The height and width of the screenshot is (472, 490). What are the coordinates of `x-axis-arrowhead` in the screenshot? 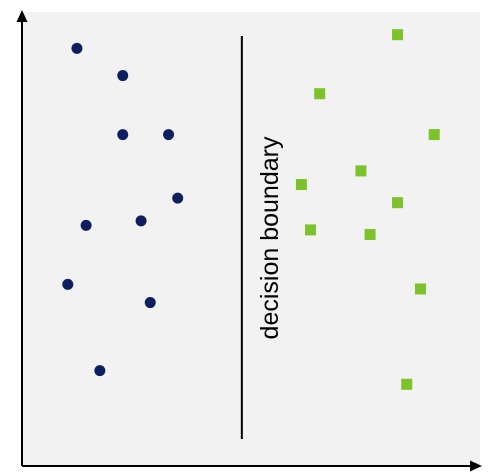 It's located at (476, 466).